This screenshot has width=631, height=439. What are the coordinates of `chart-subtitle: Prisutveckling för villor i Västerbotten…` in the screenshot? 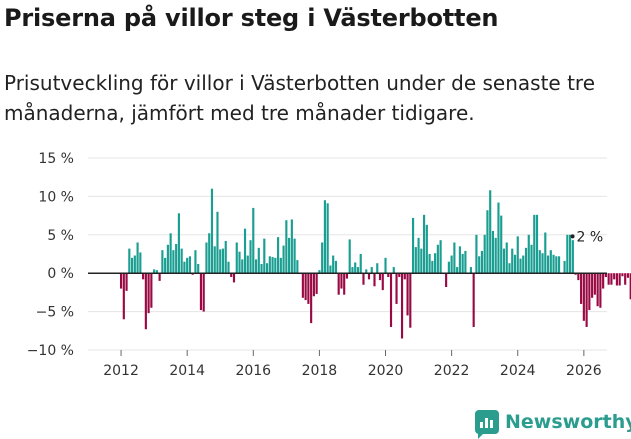 It's located at (300, 98).